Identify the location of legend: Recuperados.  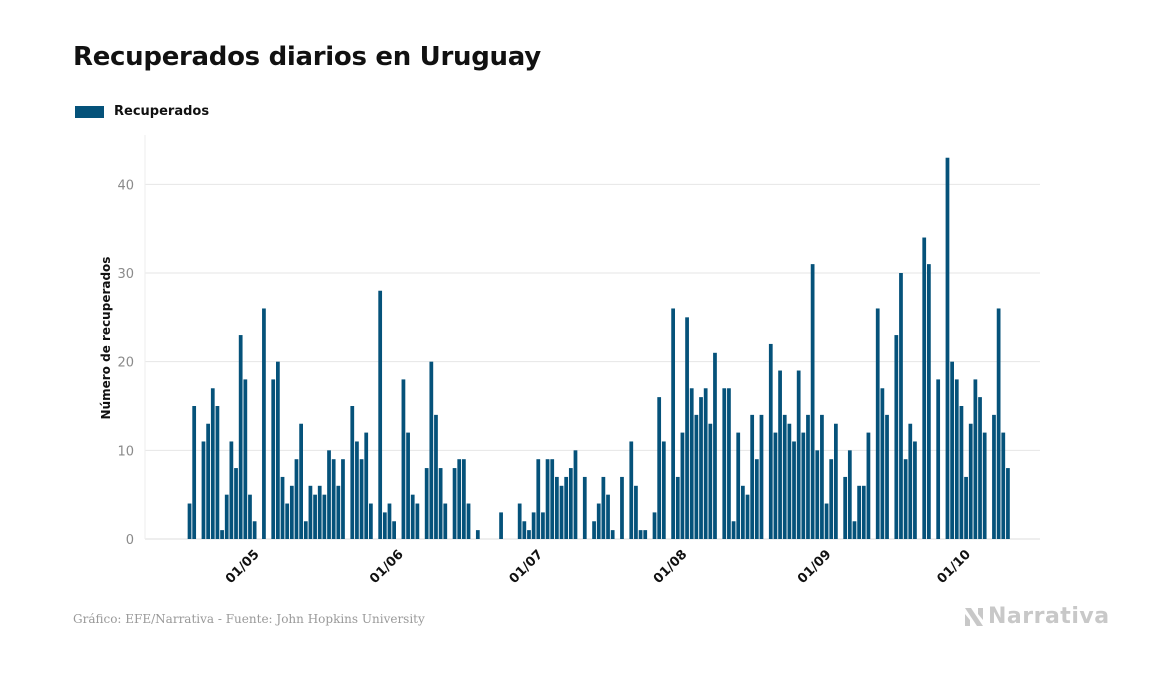
(142, 111).